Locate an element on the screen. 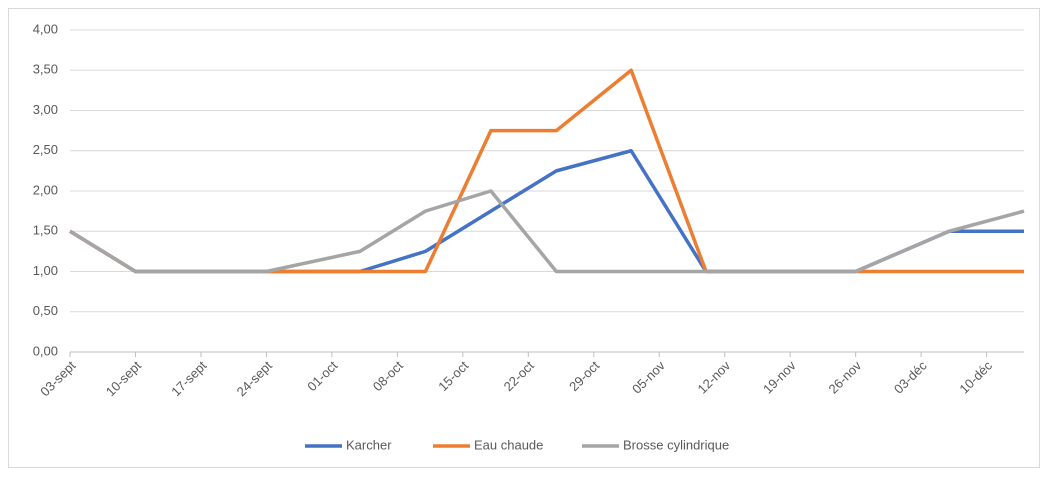 The image size is (1048, 480). legend-label: Karcher is located at coordinates (369, 444).